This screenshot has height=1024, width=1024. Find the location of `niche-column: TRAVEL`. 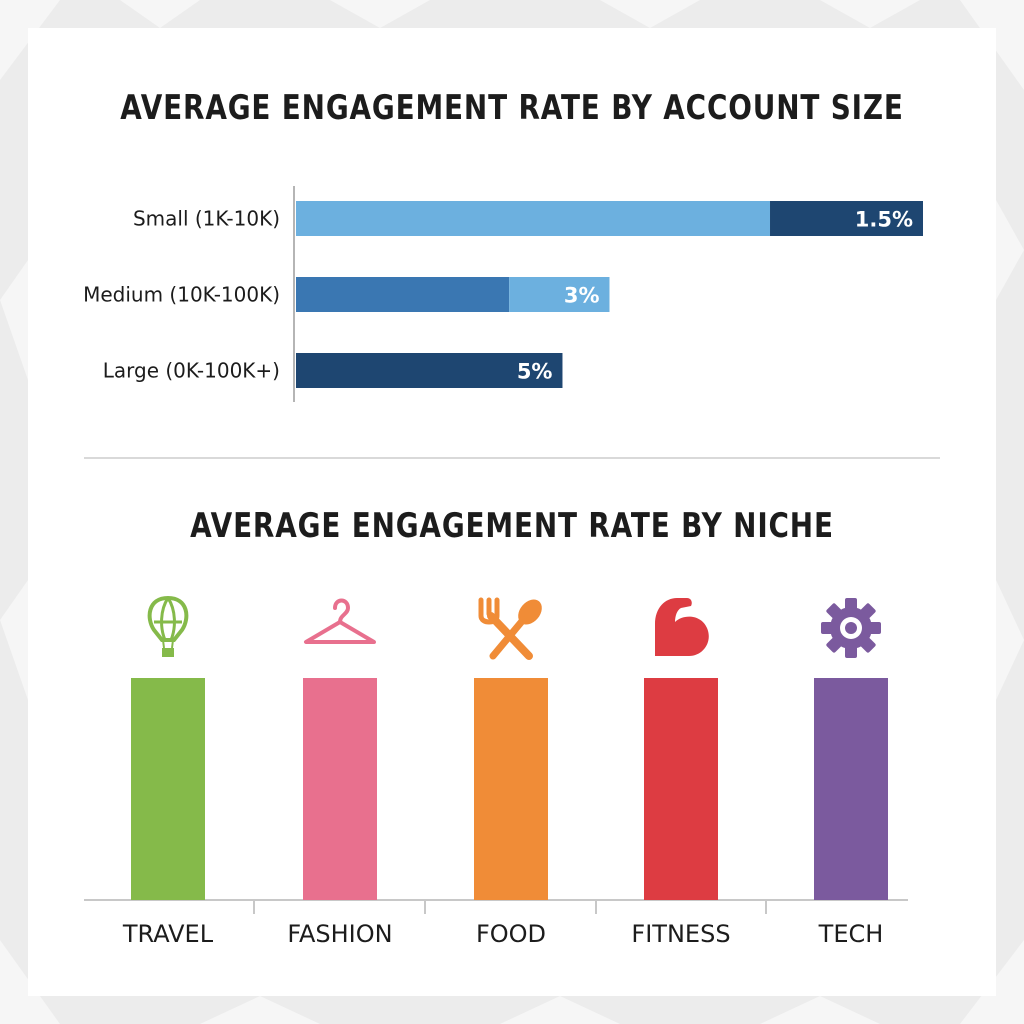

niche-column: TRAVEL is located at coordinates (168, 771).